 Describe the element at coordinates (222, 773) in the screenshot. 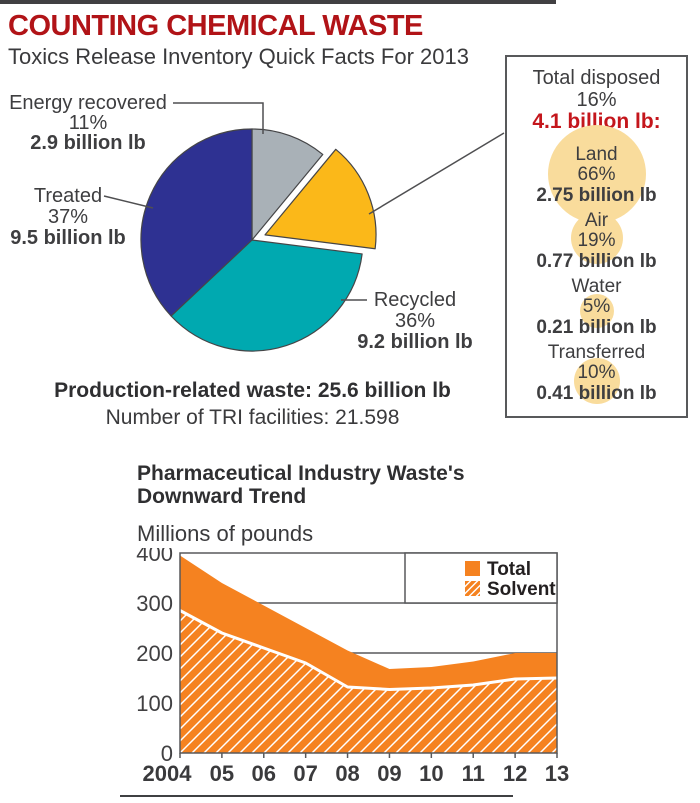

I see `x-tick-label-05: 05` at that location.